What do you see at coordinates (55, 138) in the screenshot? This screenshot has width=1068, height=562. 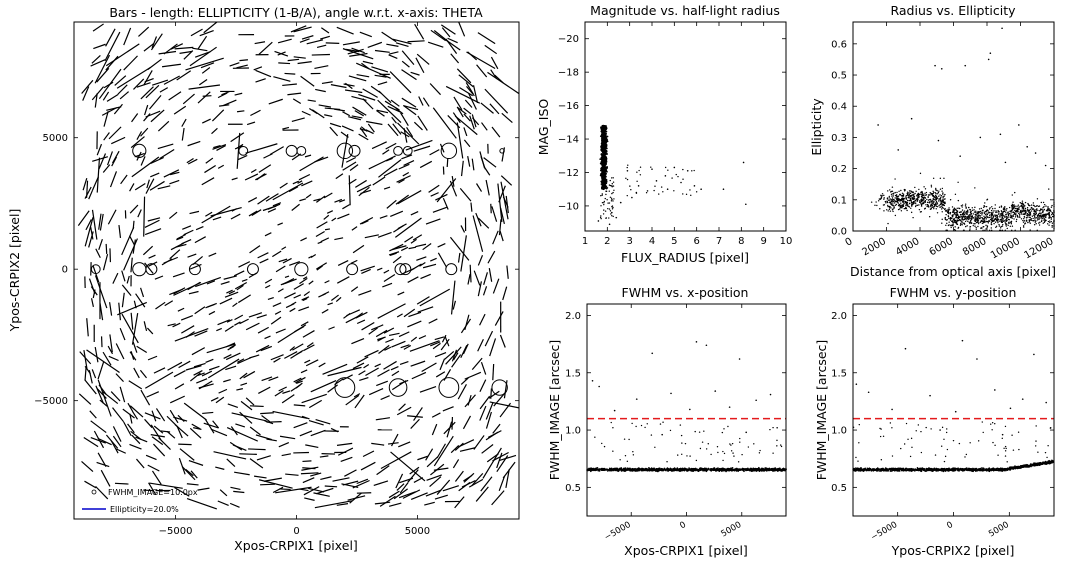 I see `y-tick-label: 5000` at bounding box center [55, 138].